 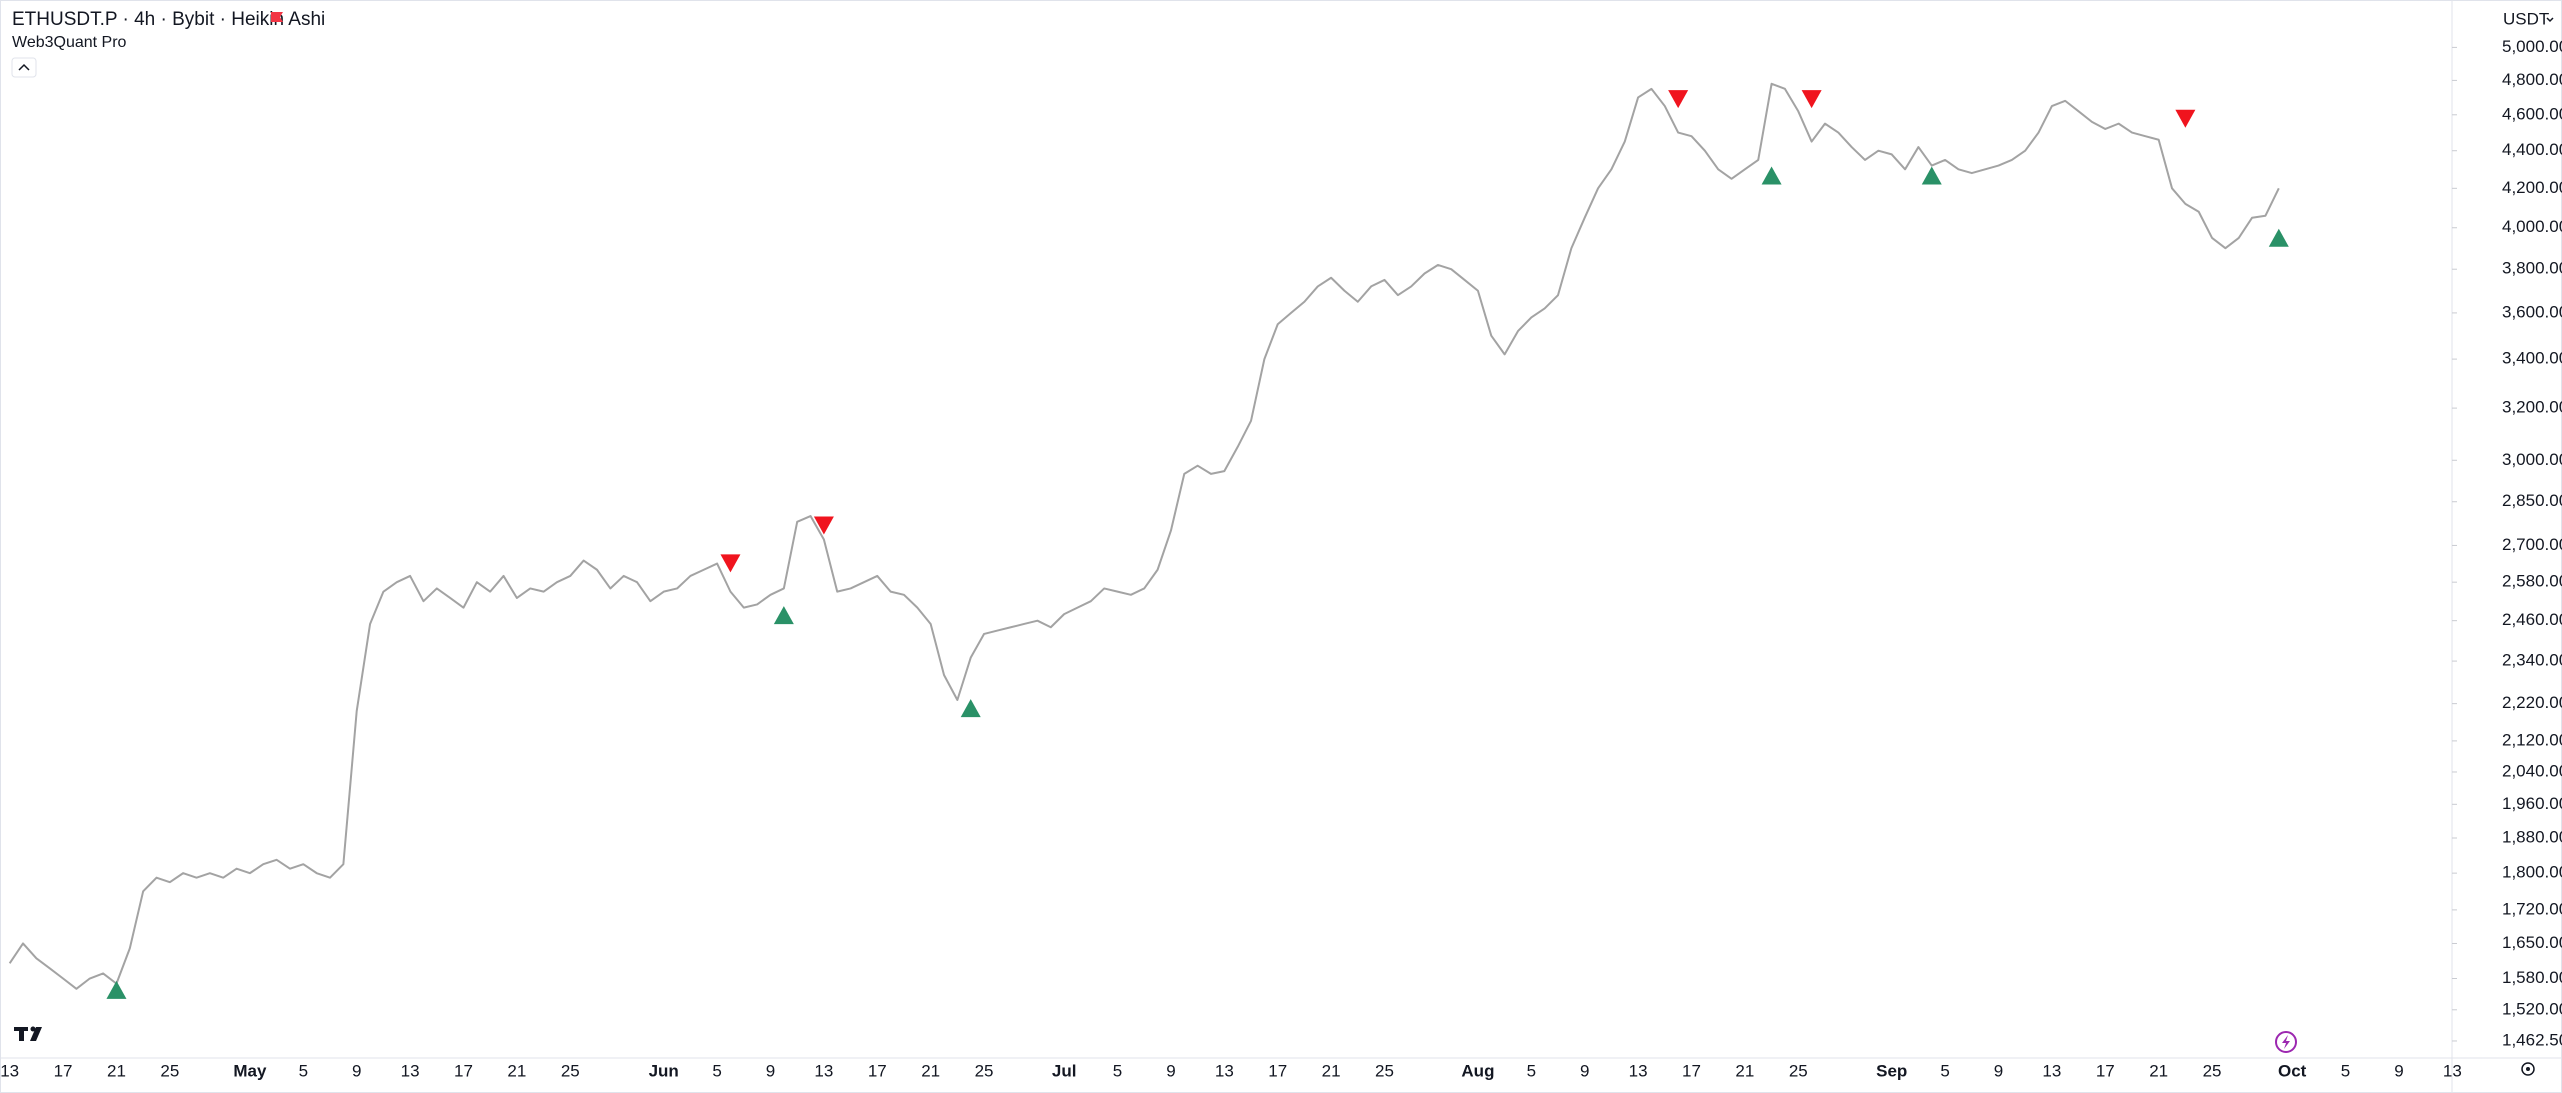 What do you see at coordinates (2532, 977) in the screenshot?
I see `y-tick-label: 1,580.00` at bounding box center [2532, 977].